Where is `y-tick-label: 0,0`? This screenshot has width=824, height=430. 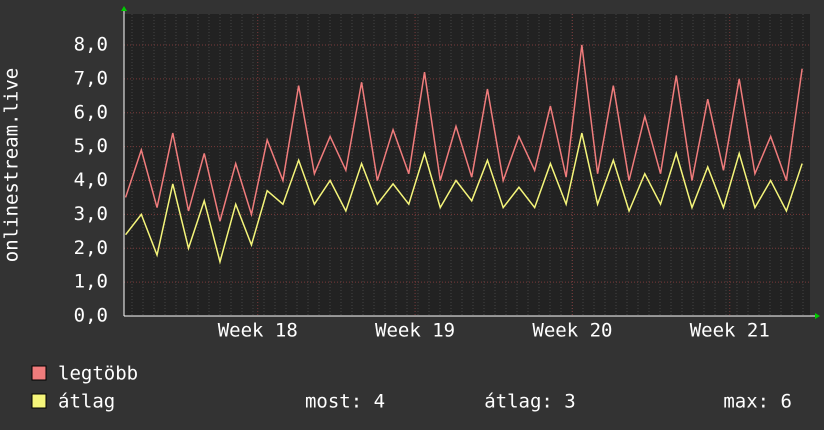 y-tick-label: 0,0 is located at coordinates (91, 316).